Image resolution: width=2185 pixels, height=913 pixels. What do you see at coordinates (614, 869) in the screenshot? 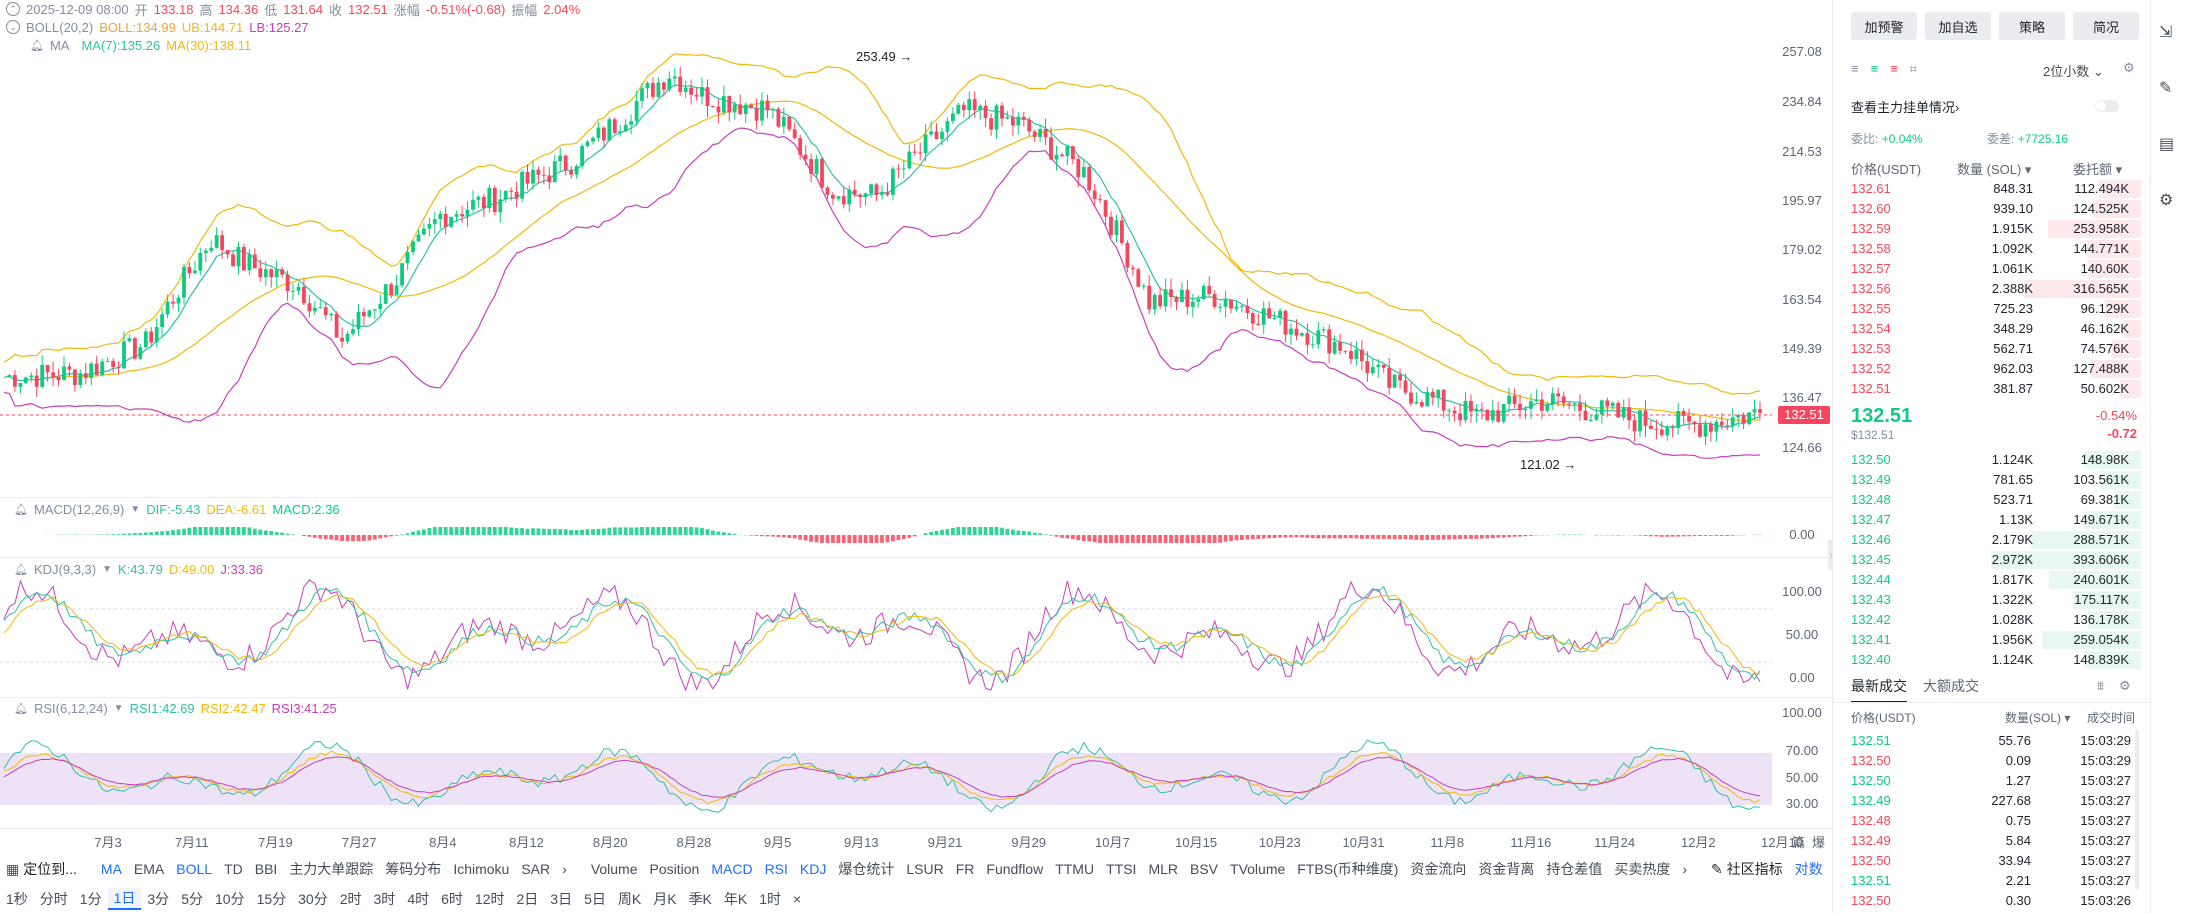
I see `sub-volume: Volume` at bounding box center [614, 869].